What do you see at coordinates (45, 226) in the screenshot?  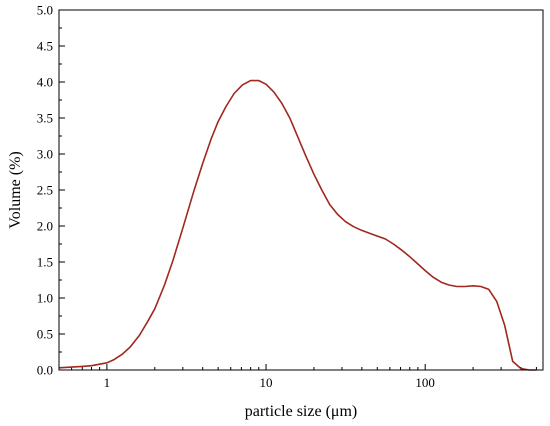 I see `y-tick-label: 2.0` at bounding box center [45, 226].